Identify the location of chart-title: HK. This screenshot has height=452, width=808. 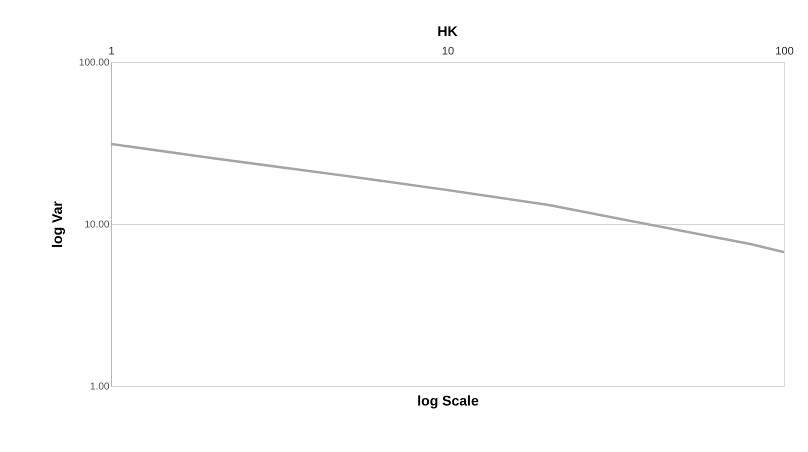
(447, 31).